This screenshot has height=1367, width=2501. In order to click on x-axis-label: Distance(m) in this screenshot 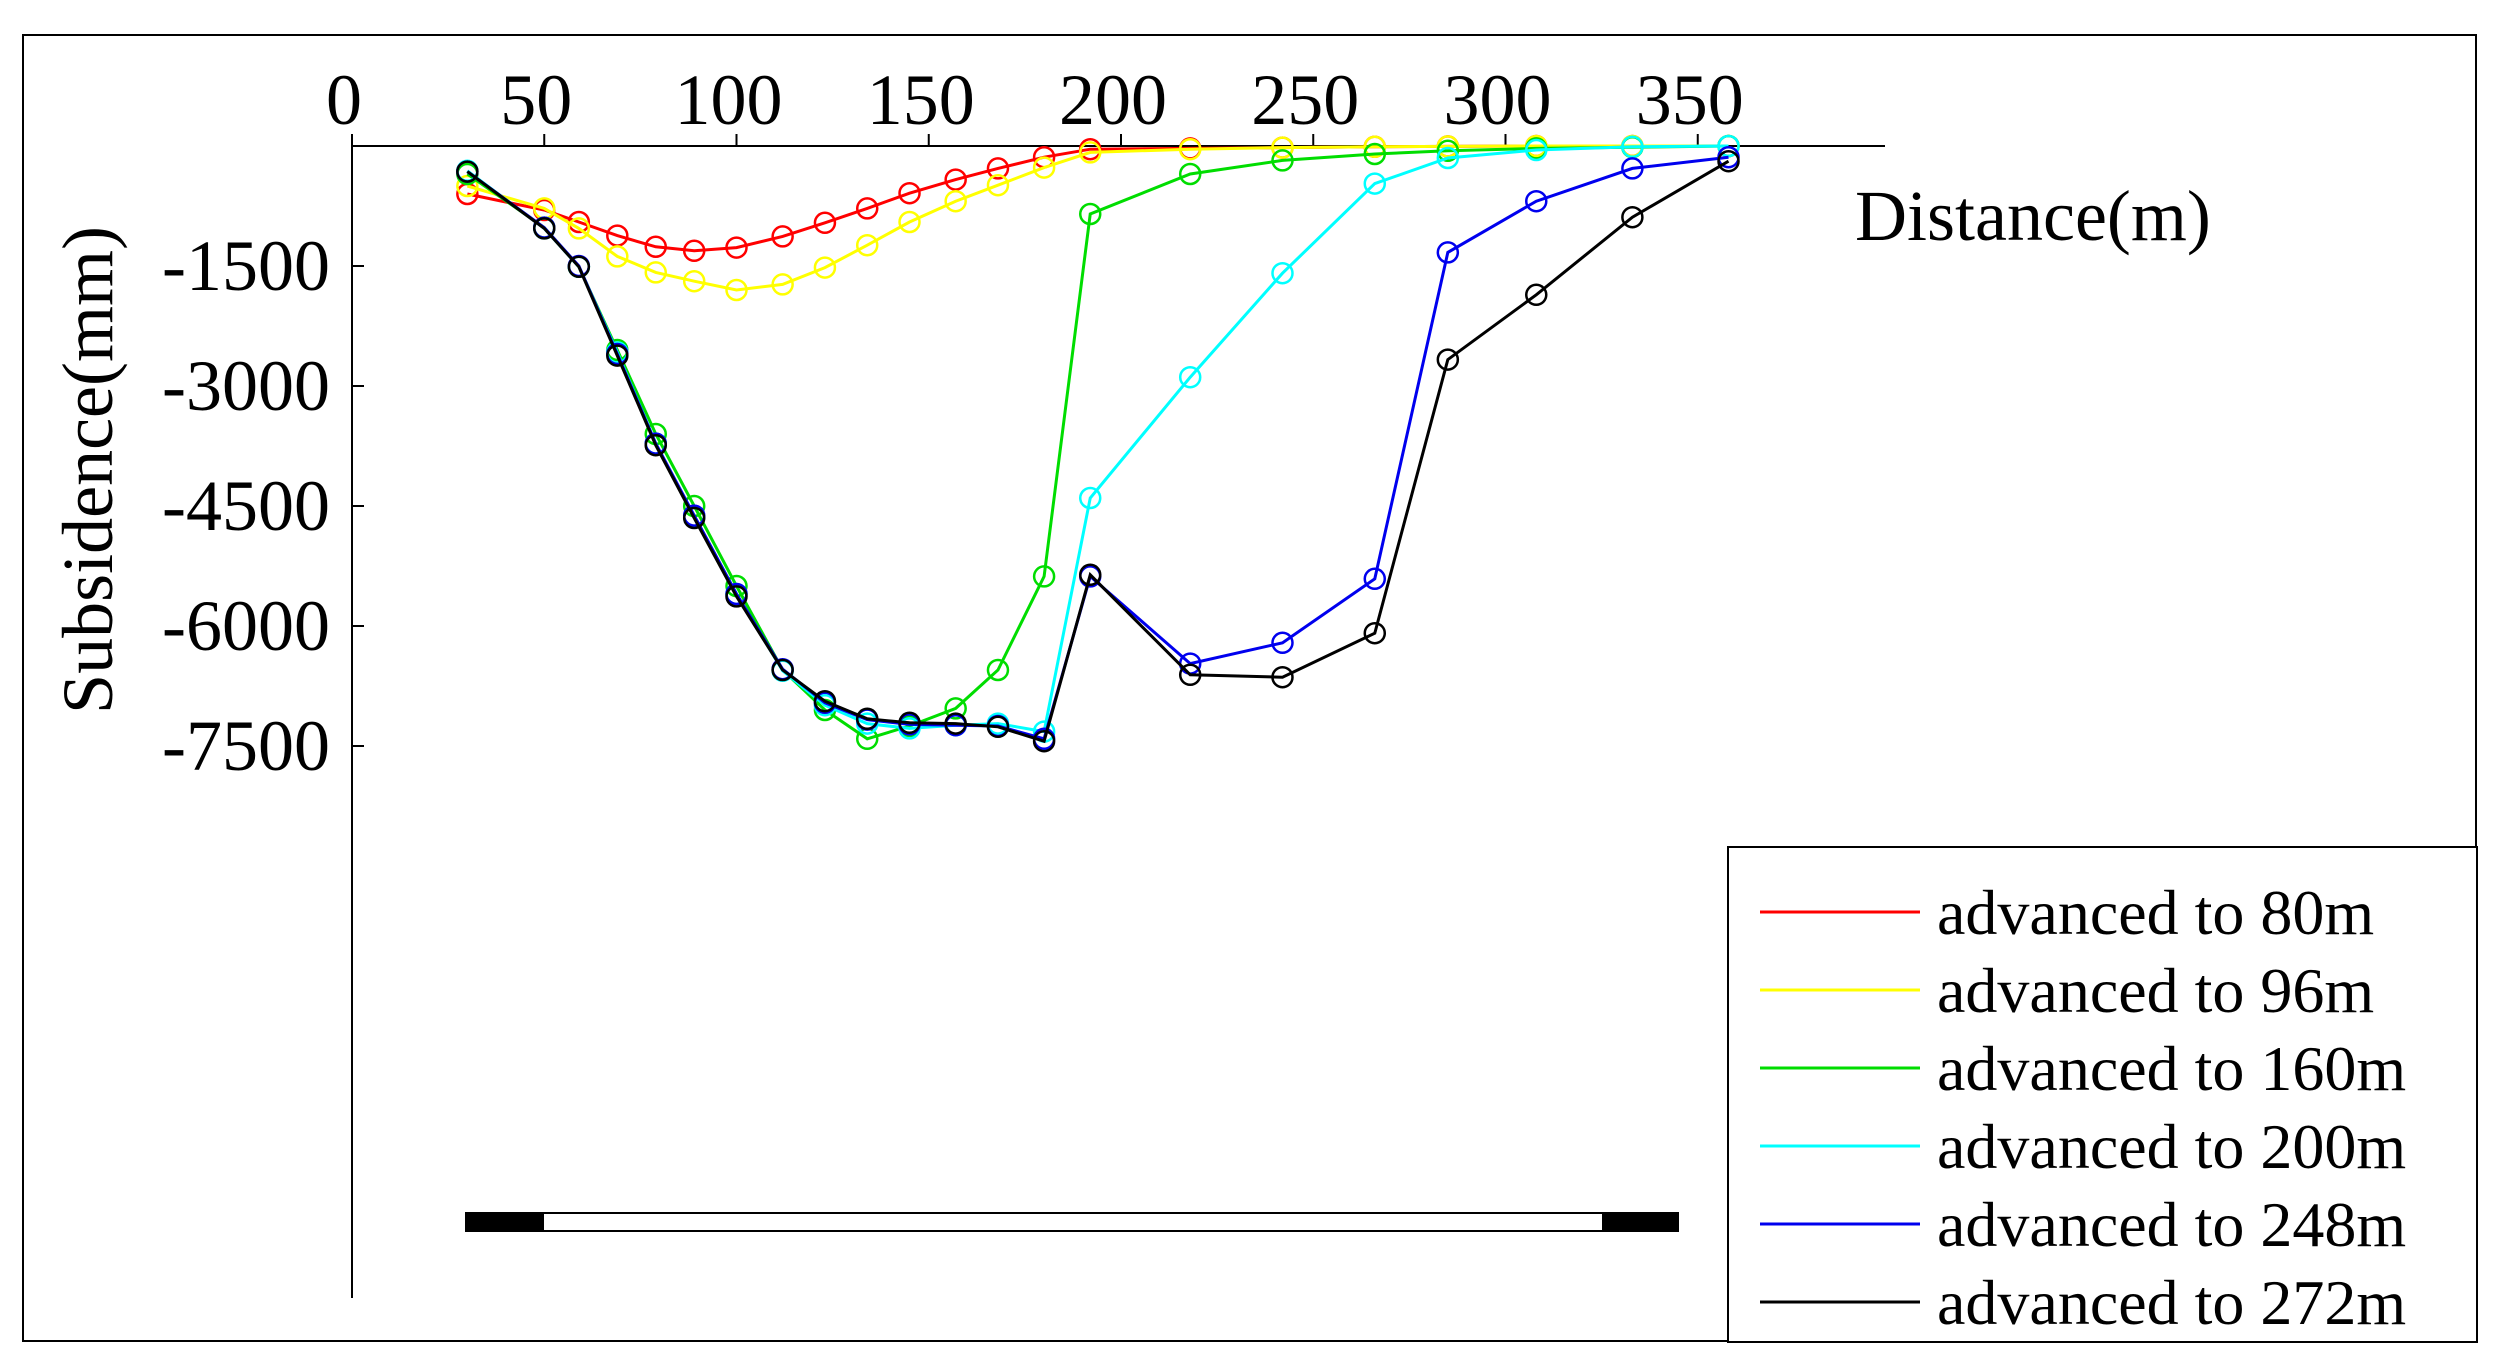, I will do `click(2033, 216)`.